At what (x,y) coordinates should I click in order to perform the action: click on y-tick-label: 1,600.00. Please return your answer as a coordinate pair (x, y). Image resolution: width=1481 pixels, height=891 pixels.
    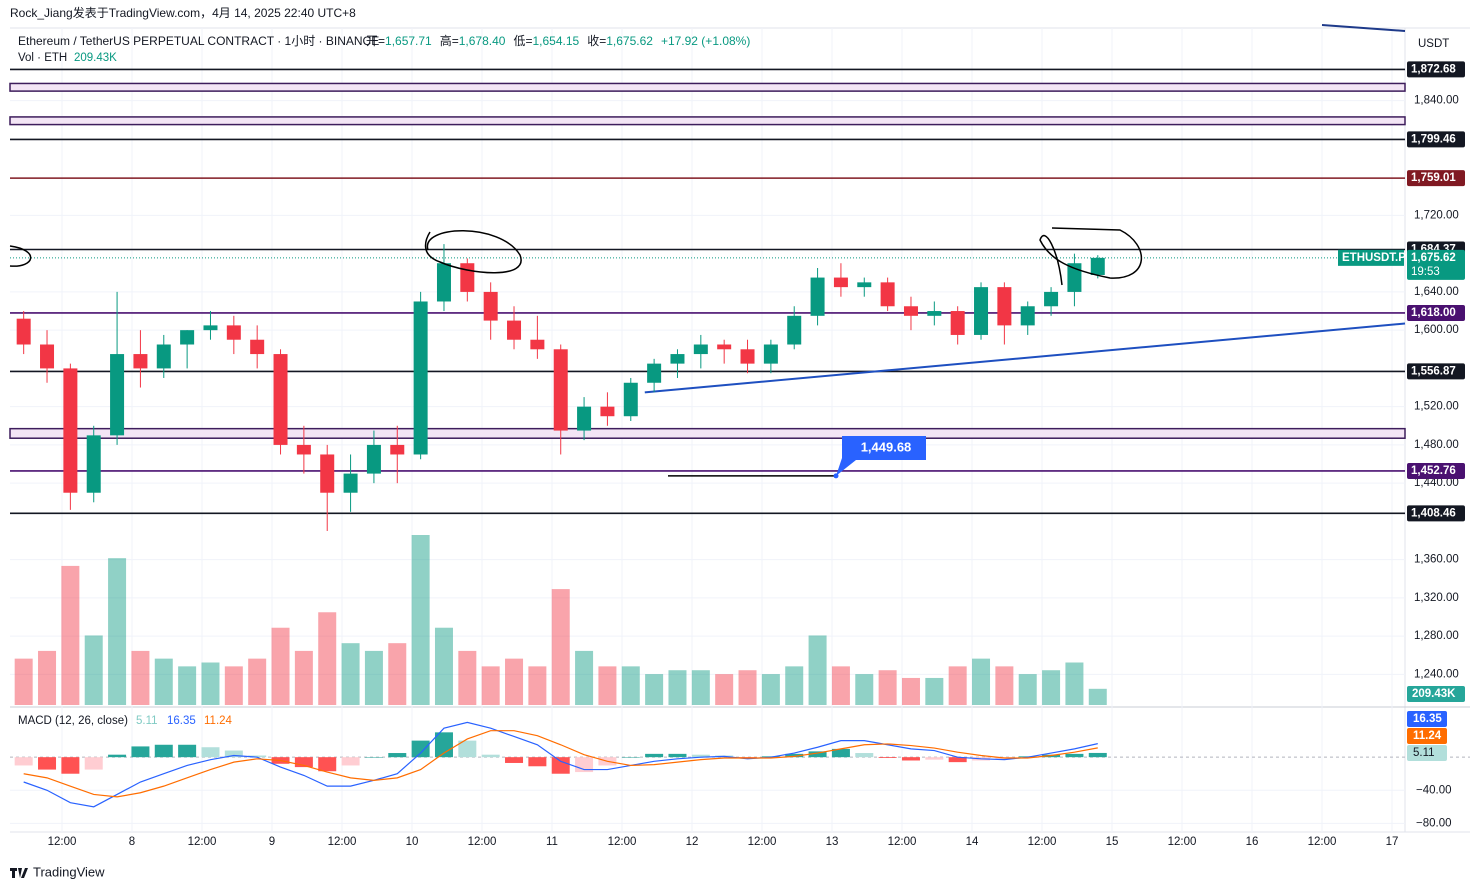
    Looking at the image, I should click on (1436, 330).